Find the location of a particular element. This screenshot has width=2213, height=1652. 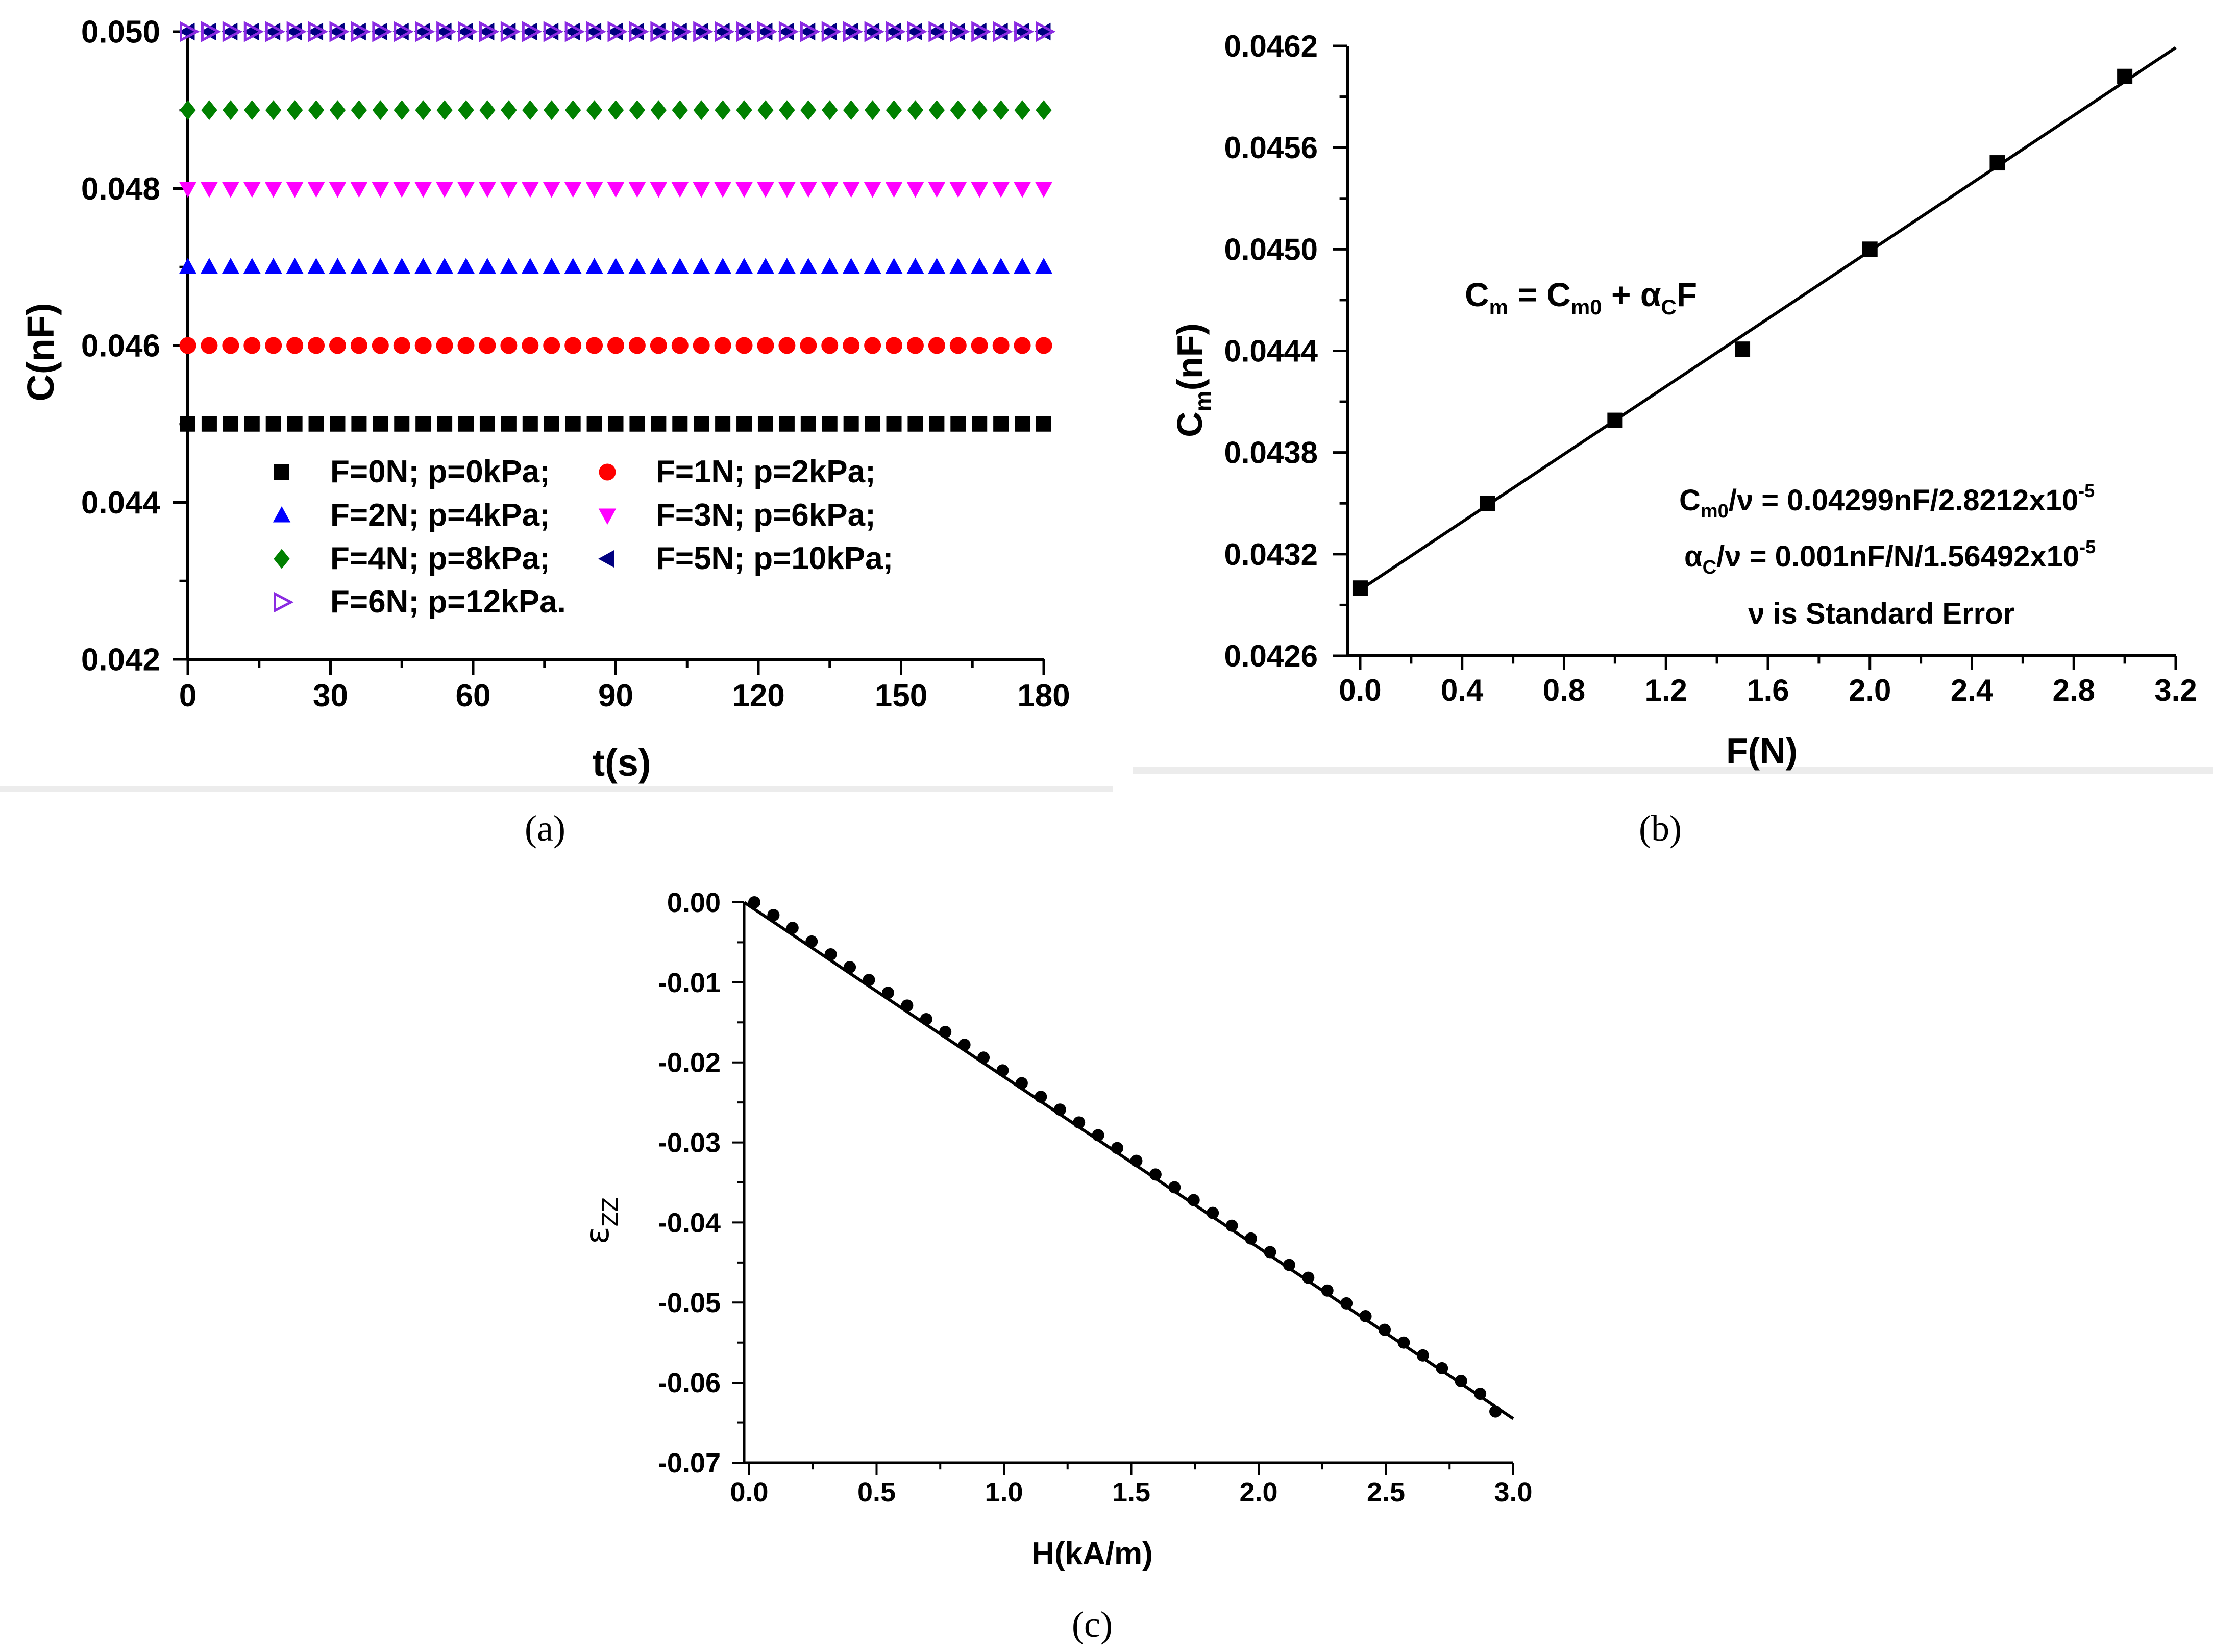

legend-label: F=2N; p=4kPa; is located at coordinates (440, 515).